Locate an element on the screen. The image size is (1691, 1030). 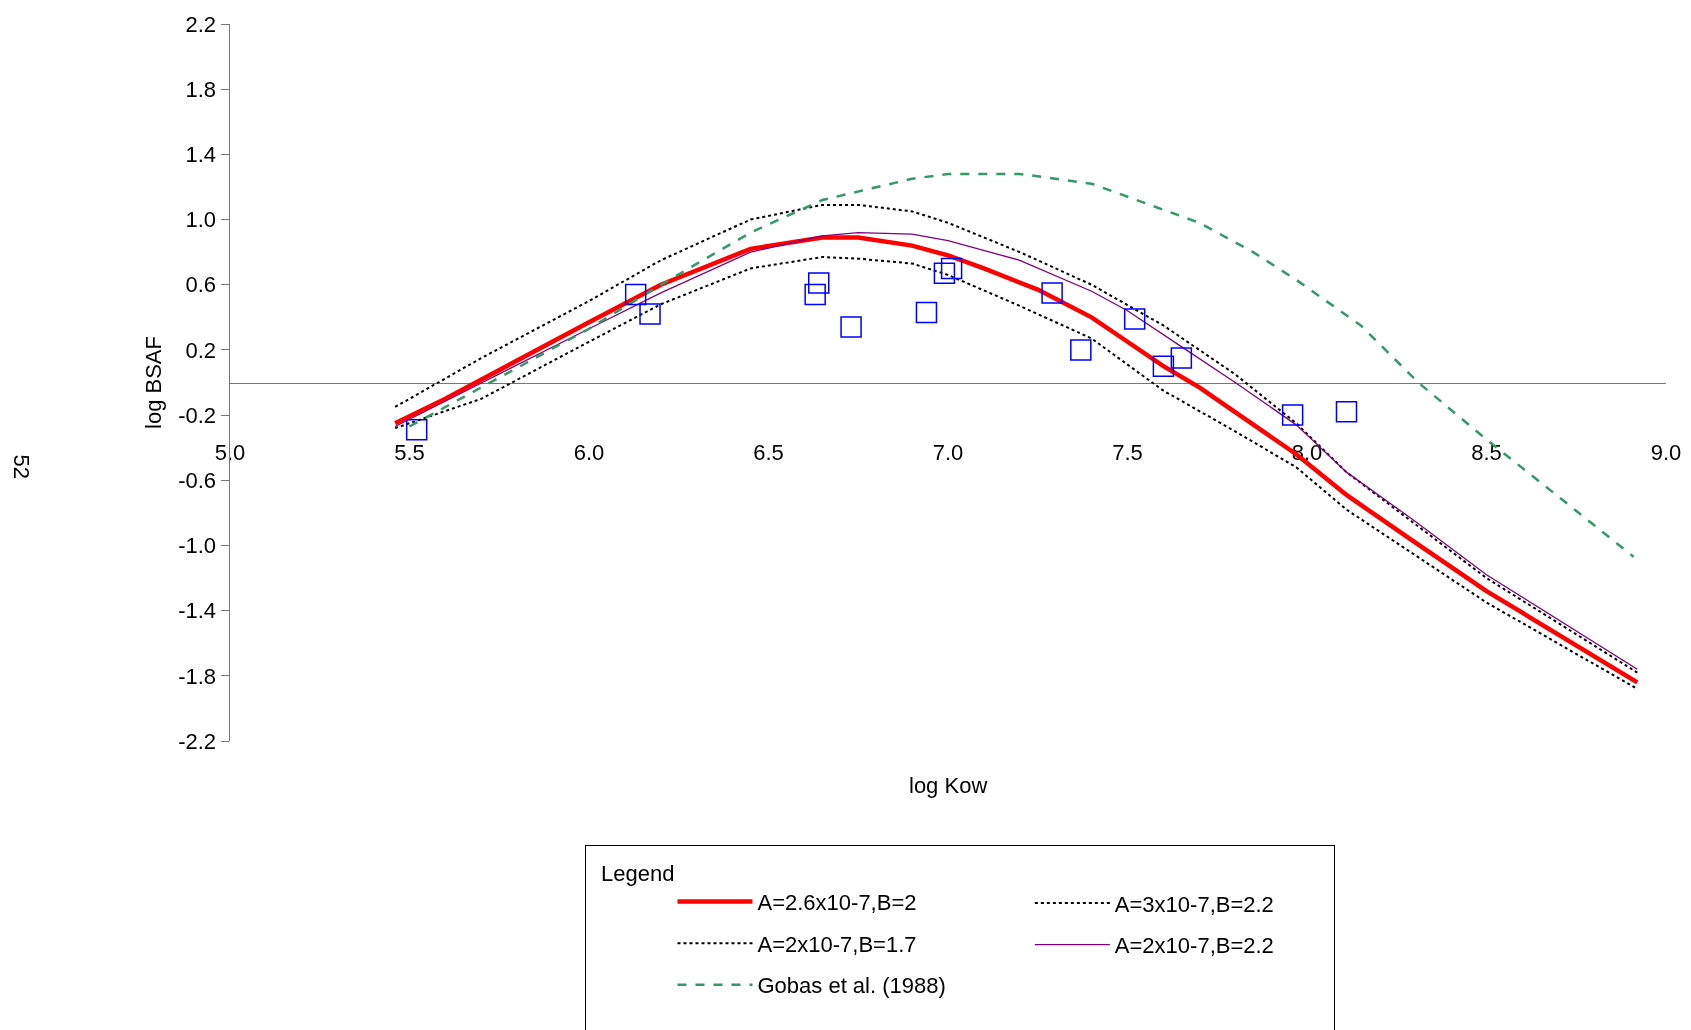
y-tick-label: 0.2 is located at coordinates (201, 350).